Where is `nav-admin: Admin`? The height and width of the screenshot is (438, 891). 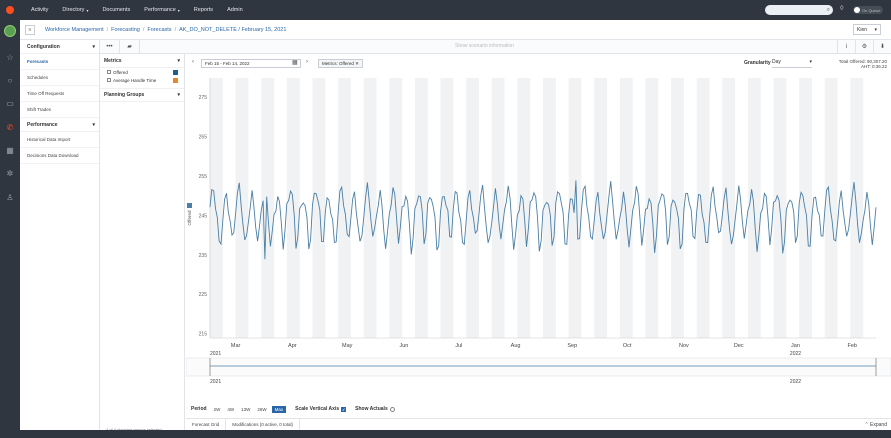
nav-admin: Admin is located at coordinates (235, 10).